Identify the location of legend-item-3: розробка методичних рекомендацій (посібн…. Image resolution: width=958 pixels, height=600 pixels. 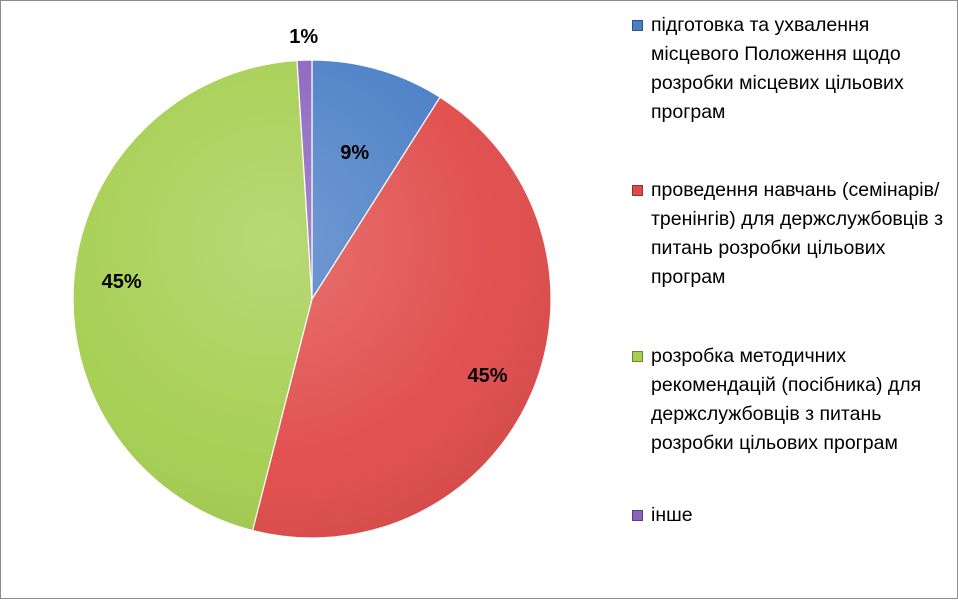
(790, 400).